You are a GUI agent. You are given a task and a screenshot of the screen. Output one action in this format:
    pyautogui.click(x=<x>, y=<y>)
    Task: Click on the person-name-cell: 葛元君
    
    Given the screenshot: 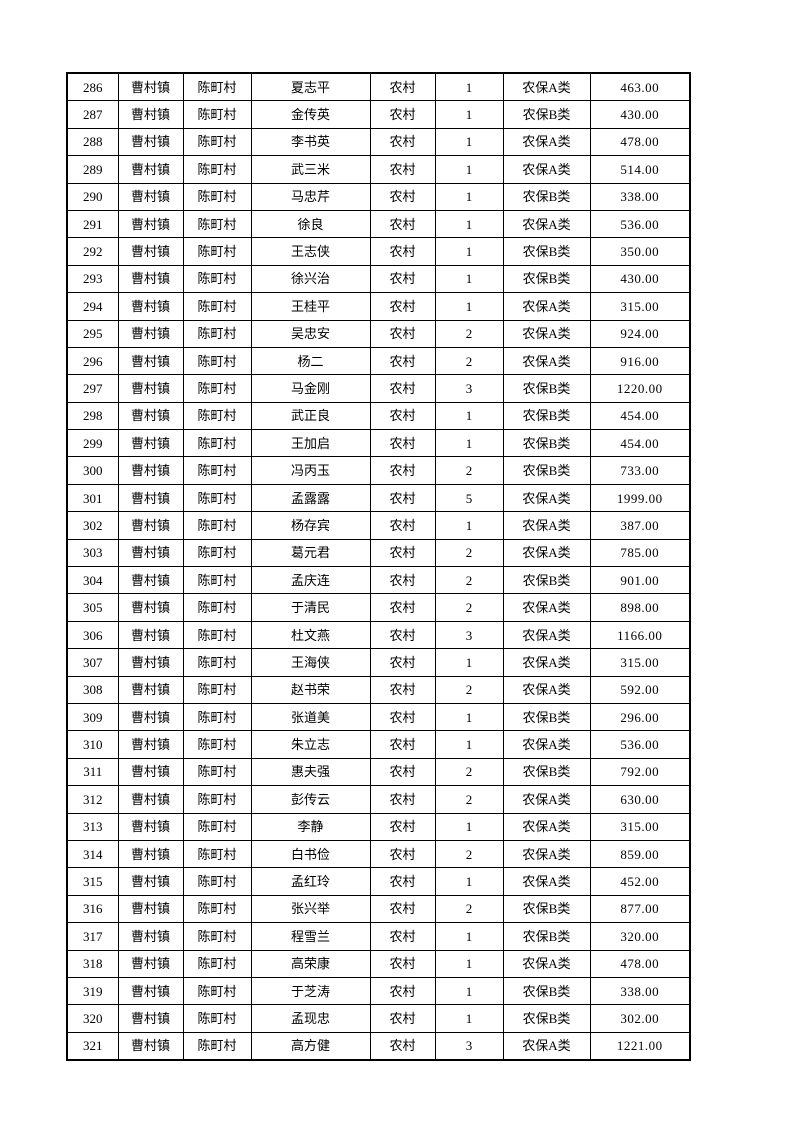 What is the action you would take?
    pyautogui.click(x=310, y=553)
    